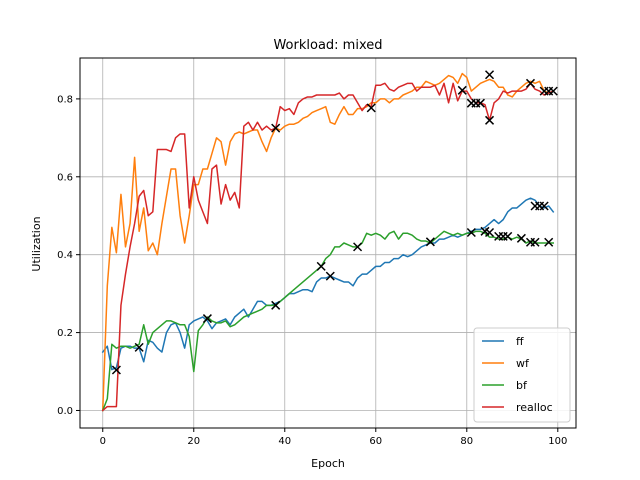  Describe the element at coordinates (328, 463) in the screenshot. I see `x-axis-label: Epoch` at that location.